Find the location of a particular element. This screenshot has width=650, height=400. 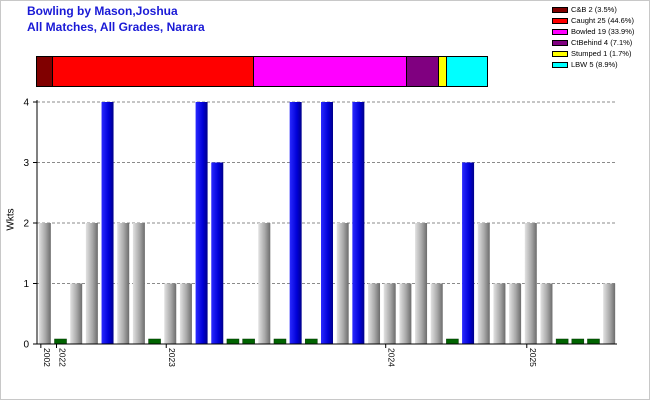

legend-item: Bowled 19 (33.9%) is located at coordinates (593, 31).